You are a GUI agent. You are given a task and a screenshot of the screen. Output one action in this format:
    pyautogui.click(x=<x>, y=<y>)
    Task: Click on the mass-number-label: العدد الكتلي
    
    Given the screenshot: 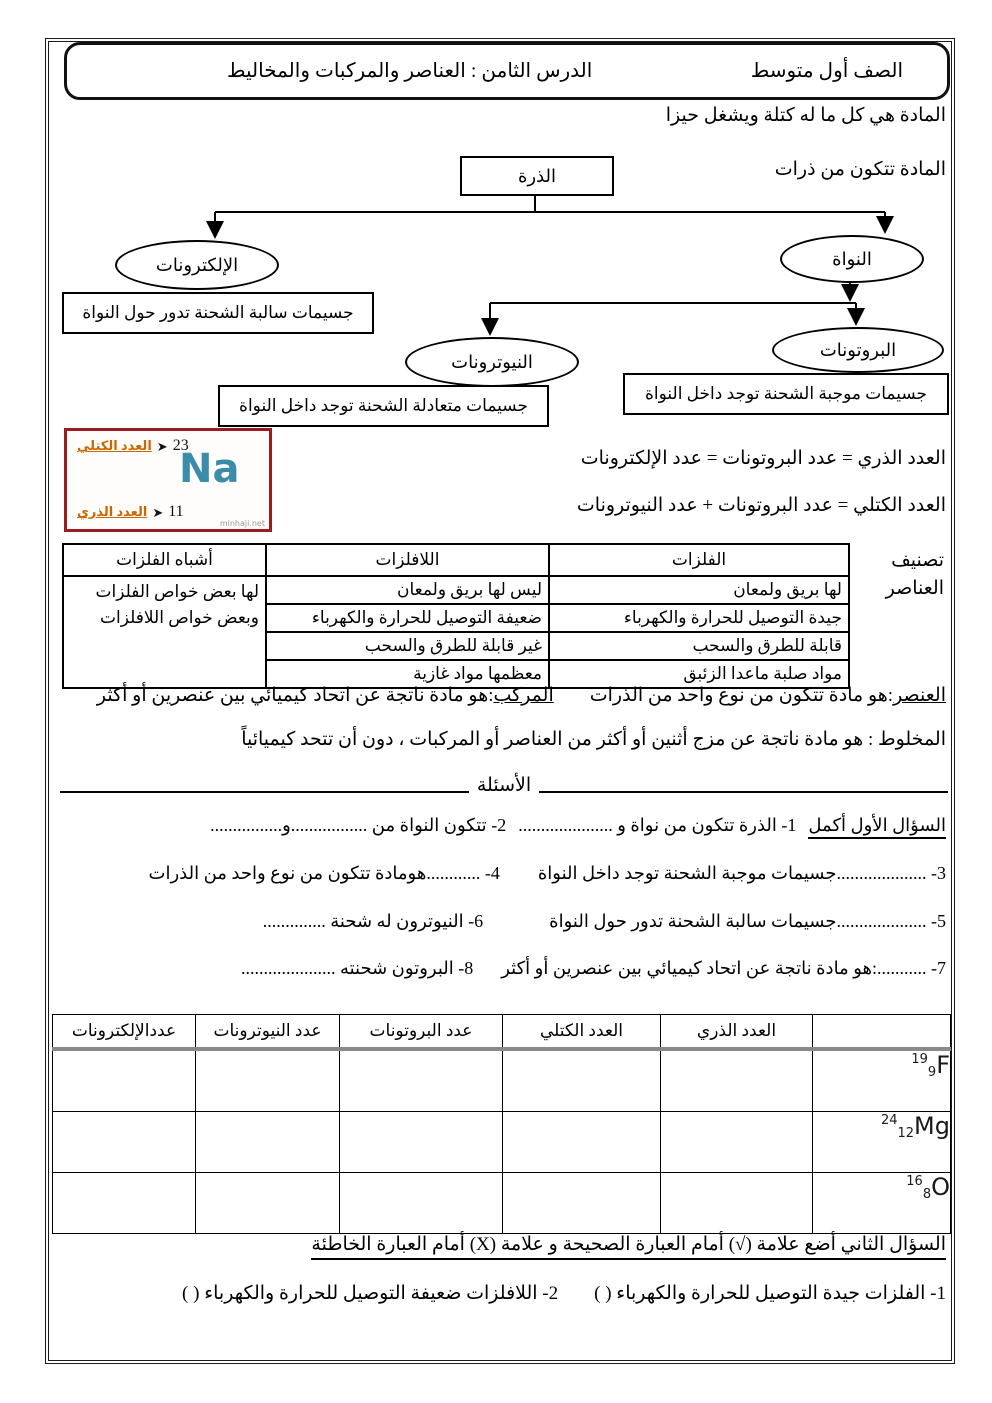 What is the action you would take?
    pyautogui.click(x=114, y=445)
    